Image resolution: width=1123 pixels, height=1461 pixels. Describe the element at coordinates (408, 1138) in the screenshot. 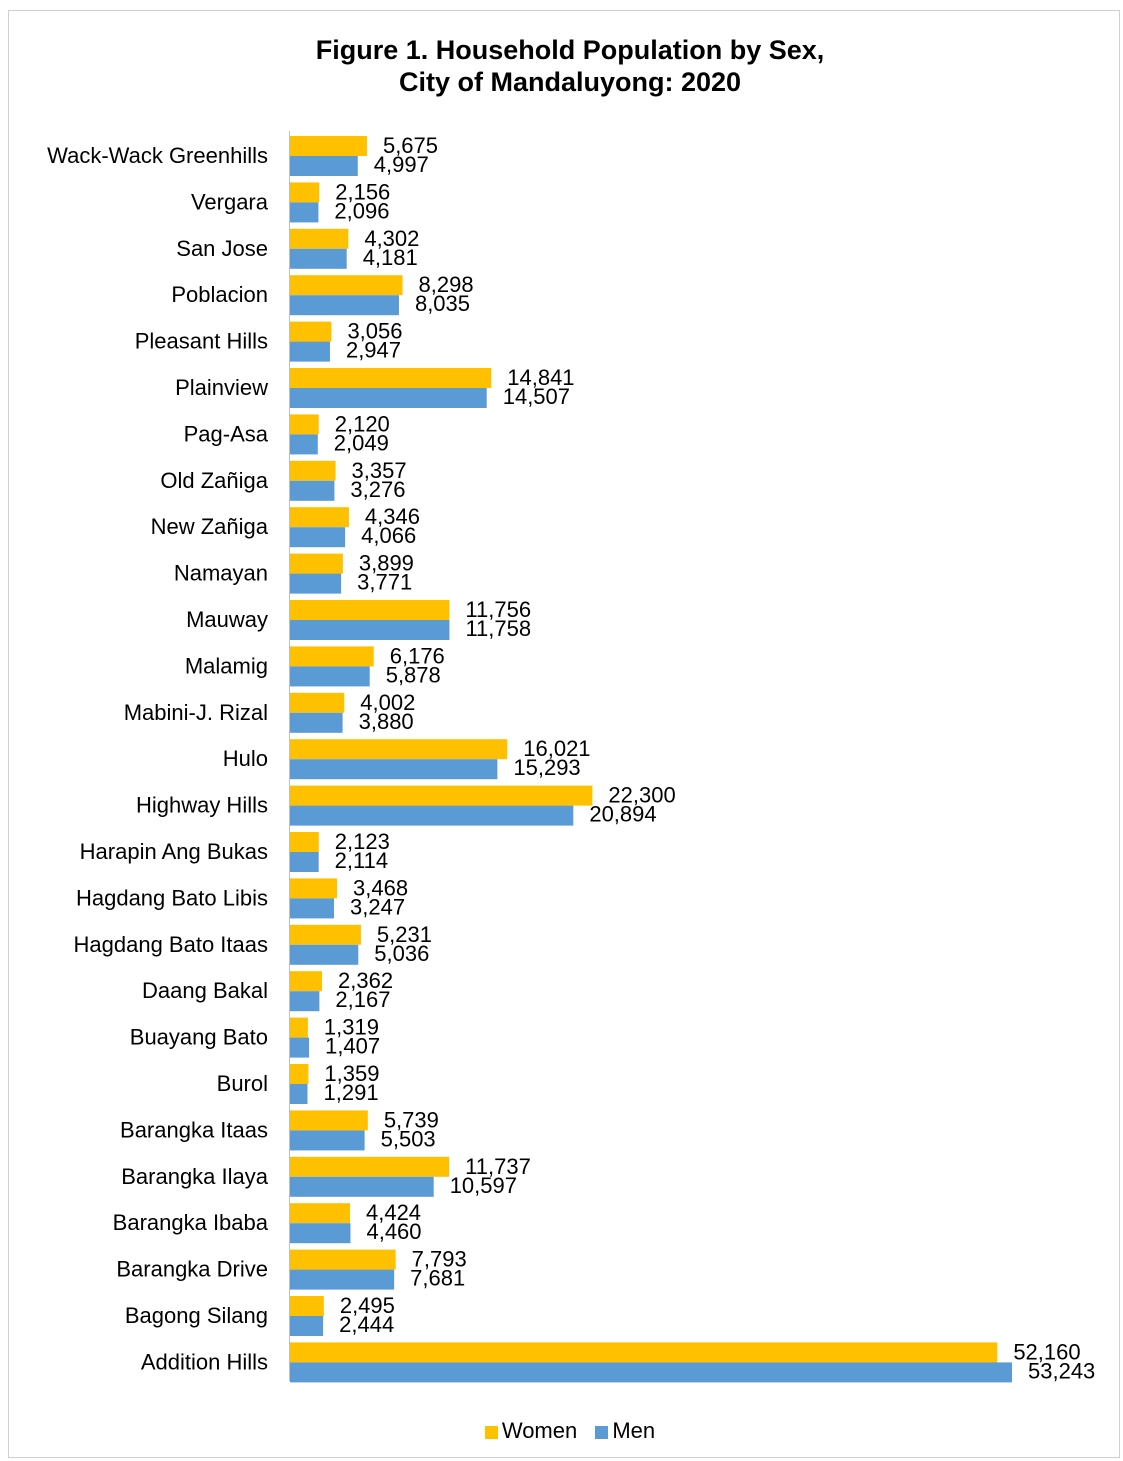

I see `value-label-men-barangka-itaas: 5,503` at that location.